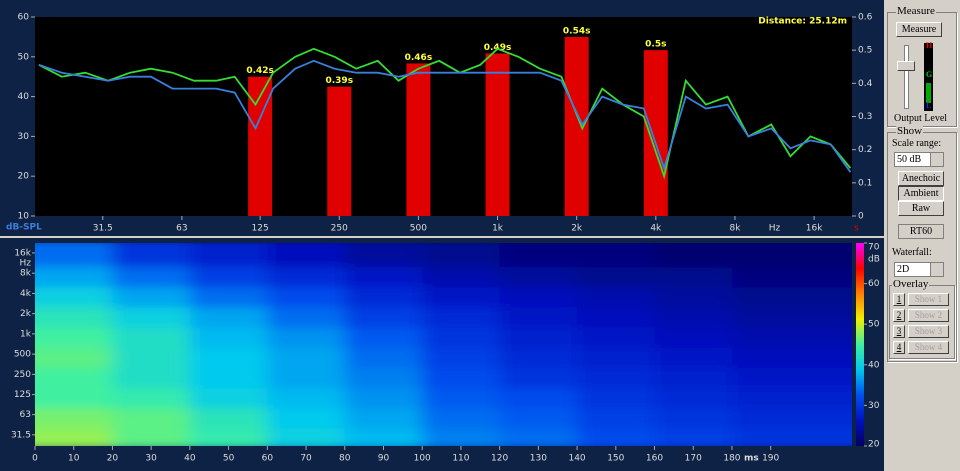 The width and height of the screenshot is (960, 471). Describe the element at coordinates (814, 229) in the screenshot. I see `x-tick-label: 16k` at that location.